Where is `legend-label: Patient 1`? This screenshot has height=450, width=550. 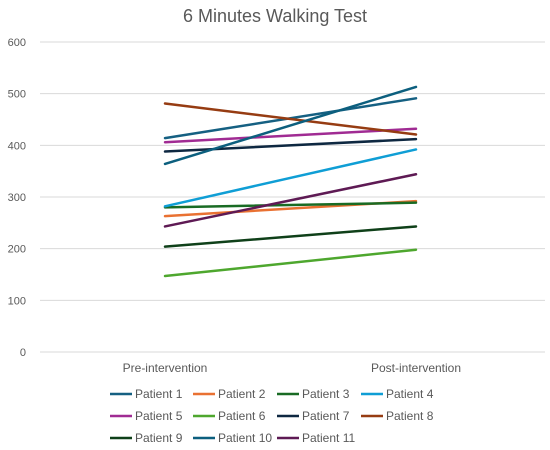
legend-label: Patient 1 is located at coordinates (159, 394).